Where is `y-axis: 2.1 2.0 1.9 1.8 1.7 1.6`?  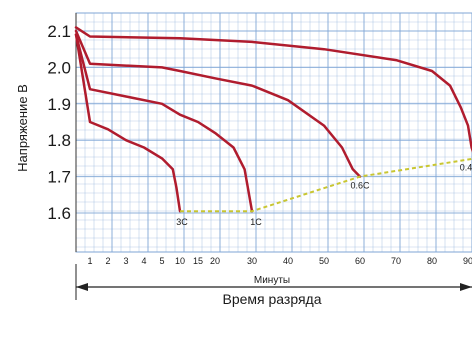
y-axis: 2.1 2.0 1.9 1.8 1.7 1.6 is located at coordinates (62, 132).